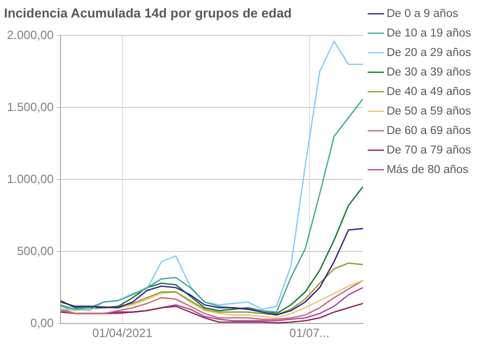 Image resolution: width=491 pixels, height=348 pixels. What do you see at coordinates (422, 14) in the screenshot?
I see `legend-label: De 0 a 9 años` at bounding box center [422, 14].